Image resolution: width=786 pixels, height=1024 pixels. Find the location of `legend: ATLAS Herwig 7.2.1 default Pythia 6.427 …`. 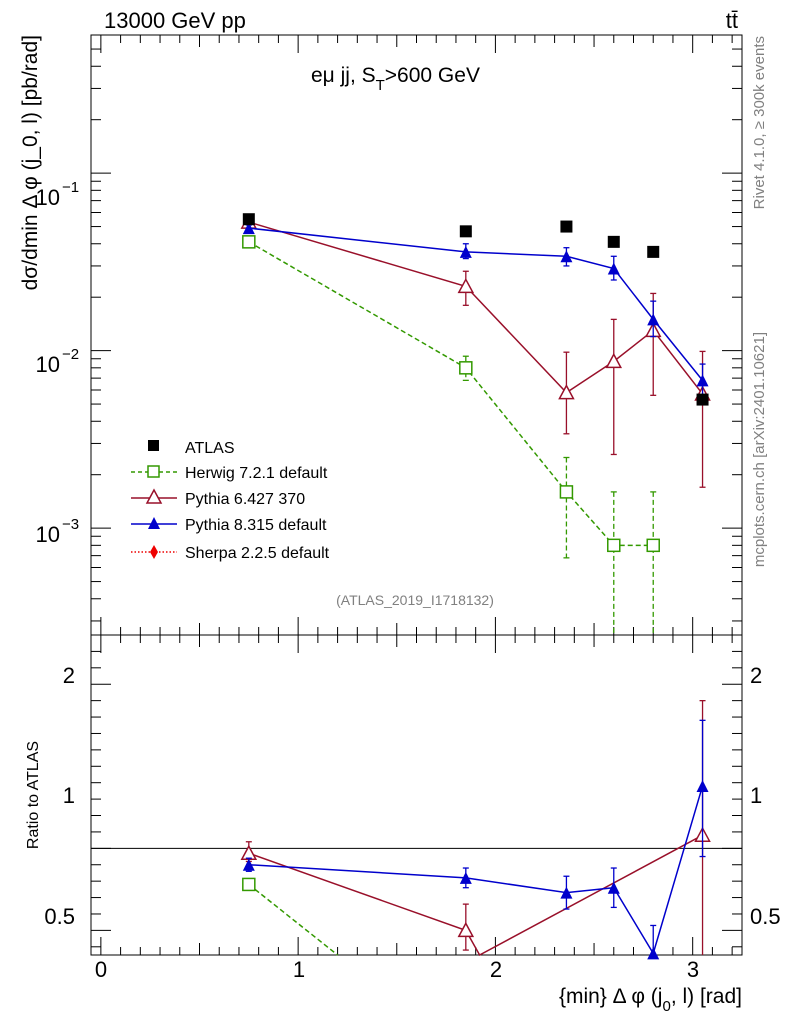

legend: ATLAS Herwig 7.2.1 default Pythia 6.427 … is located at coordinates (230, 501).